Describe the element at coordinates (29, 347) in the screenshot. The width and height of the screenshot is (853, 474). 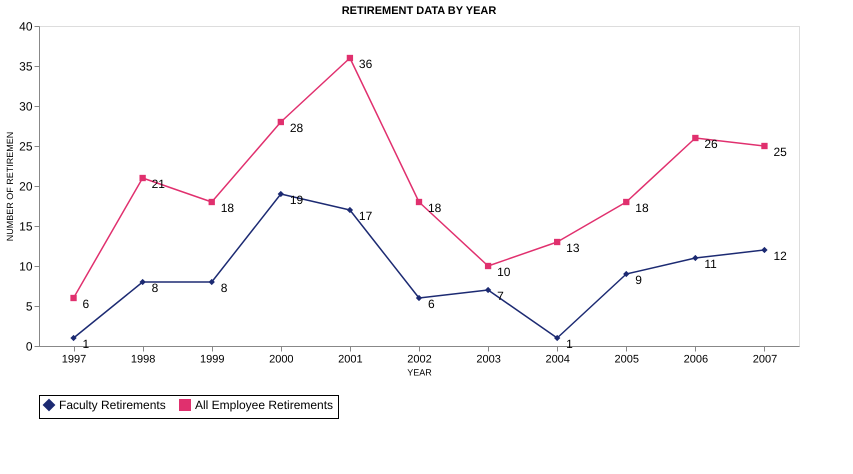
I see `y-tick-label: 0` at that location.